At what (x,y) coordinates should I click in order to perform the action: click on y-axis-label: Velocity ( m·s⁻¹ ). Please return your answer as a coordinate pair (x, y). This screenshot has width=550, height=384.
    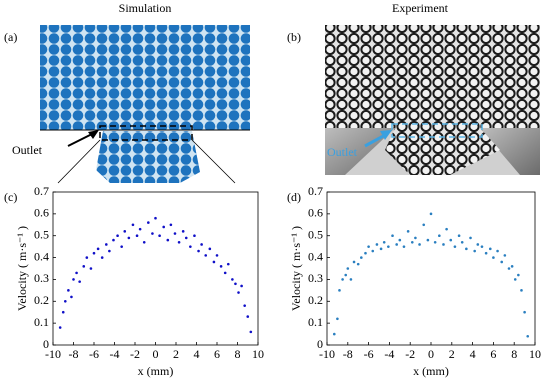
    Looking at the image, I should click on (296, 268).